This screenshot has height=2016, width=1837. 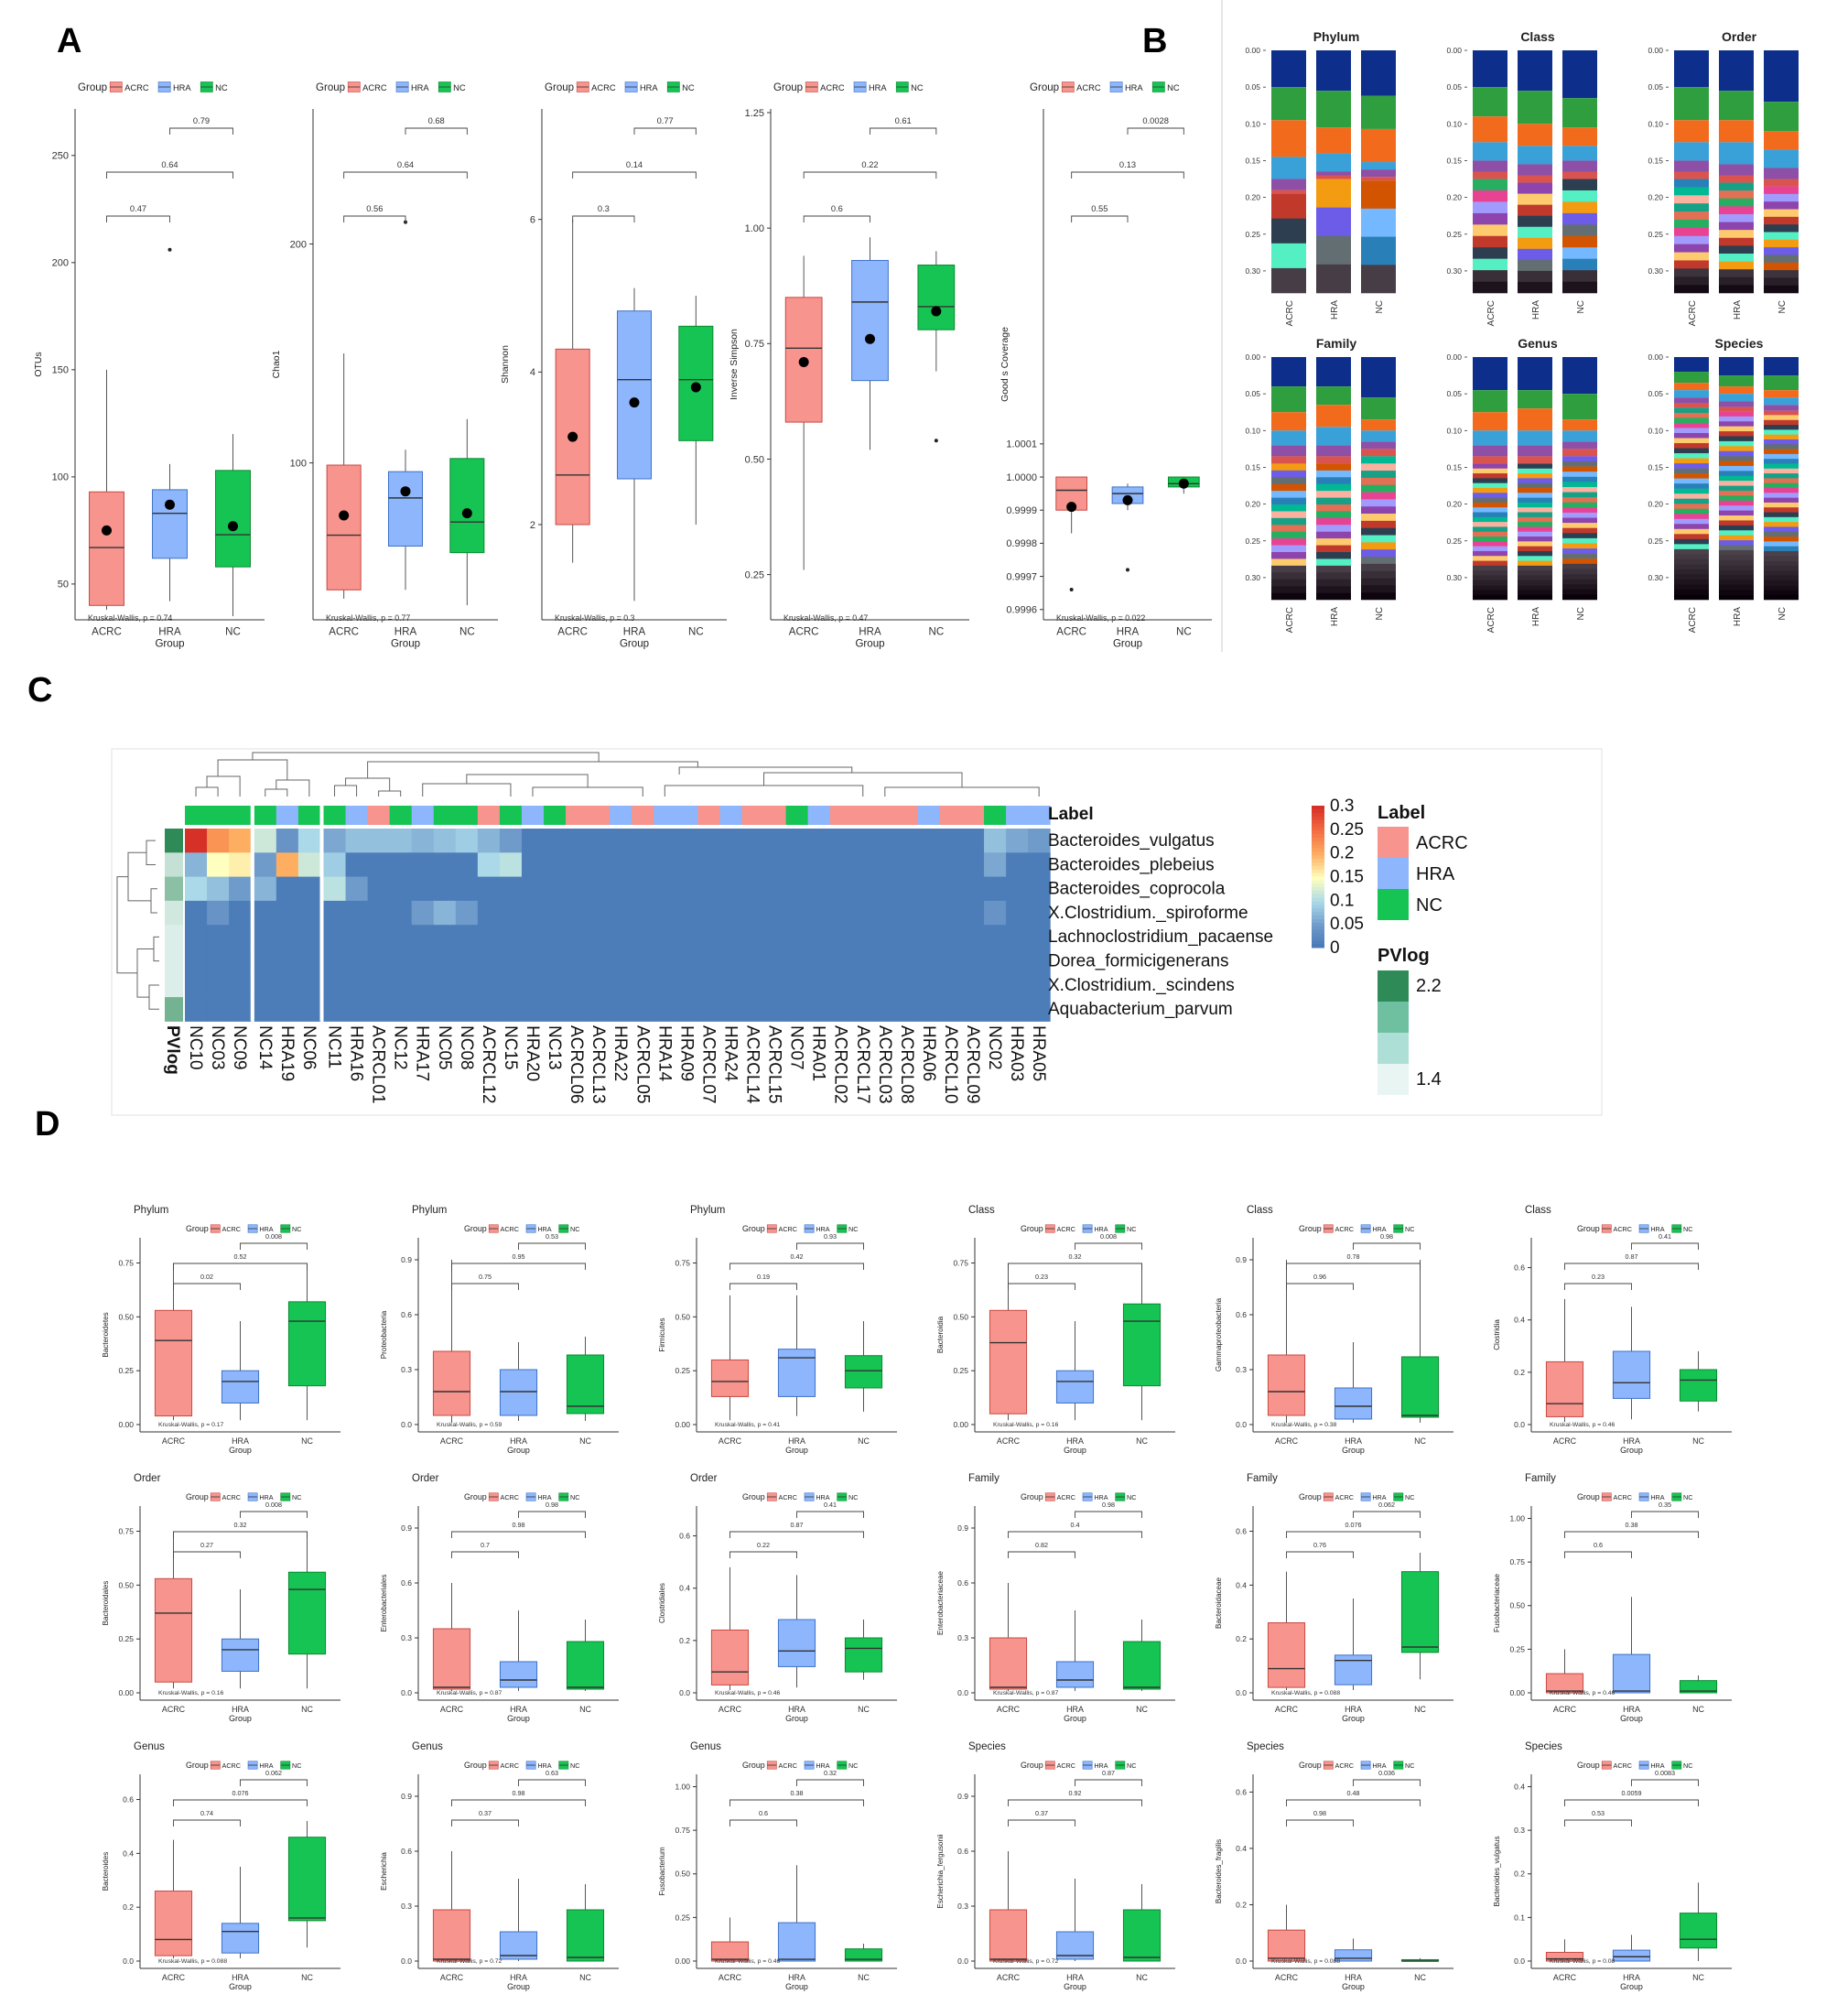 What do you see at coordinates (1582, 1961) in the screenshot?
I see `kruskal-wallis-label: Kruskal-Wallis, p = 0.08` at bounding box center [1582, 1961].